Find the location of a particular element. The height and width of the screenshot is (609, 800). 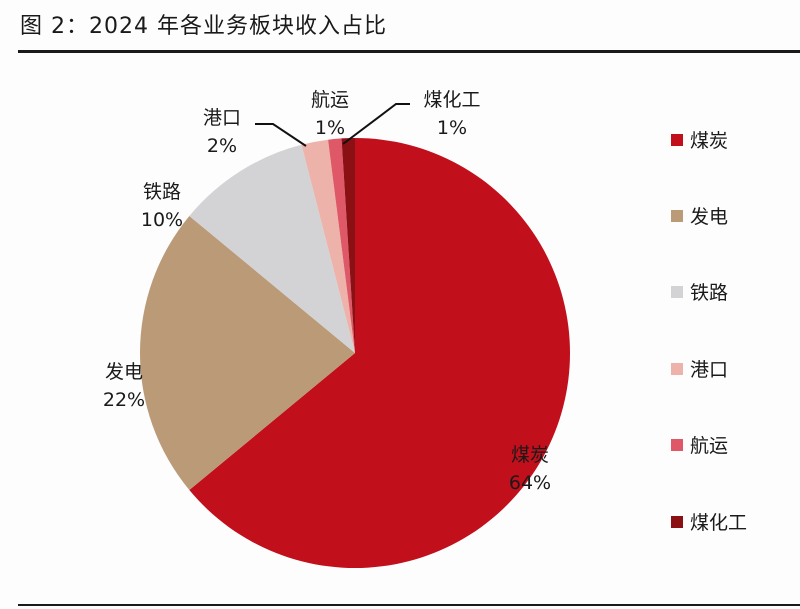

chart-title: 图 2：2024 年各业务板块收入占比 is located at coordinates (203, 26).